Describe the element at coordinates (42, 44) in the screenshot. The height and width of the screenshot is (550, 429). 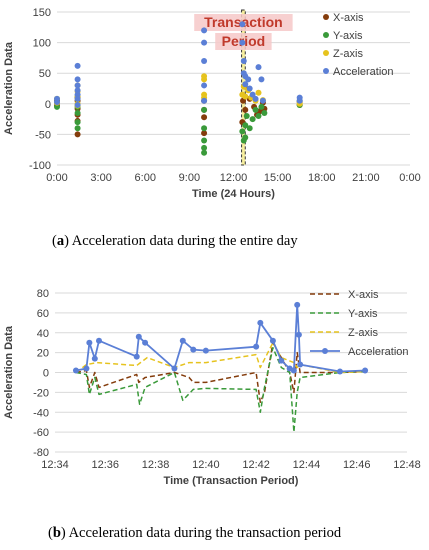
I see `chart-a-y-tick-label: 100` at that location.